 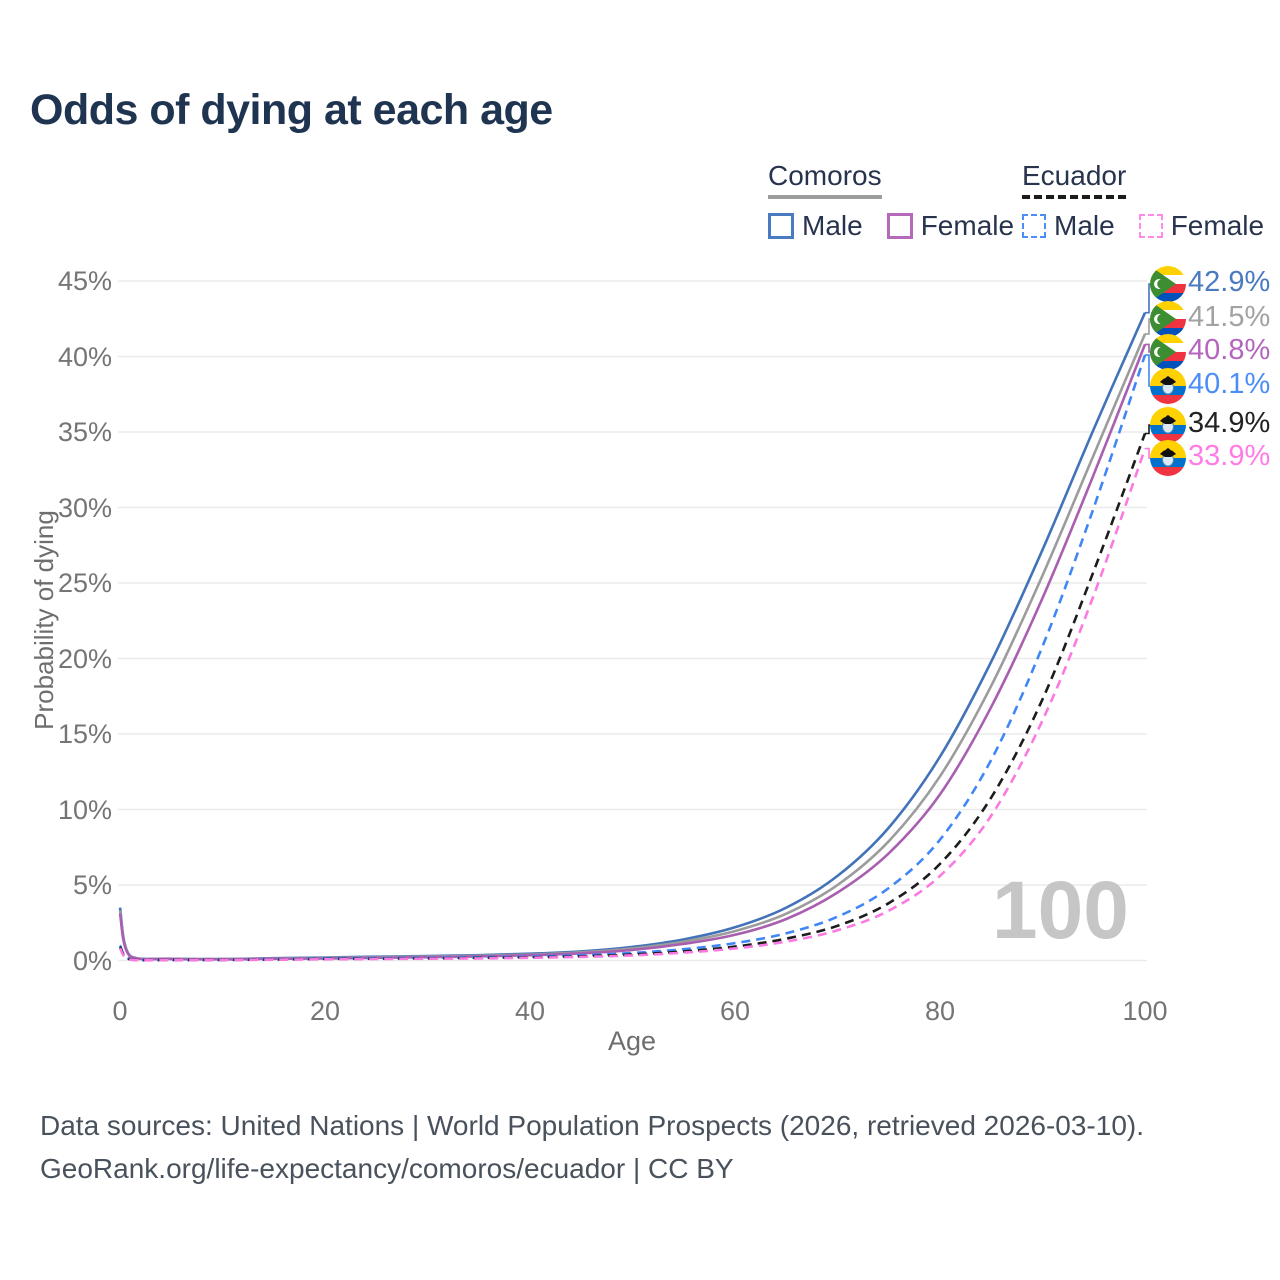 I want to click on y-tick-label: 15%, so click(x=84, y=734).